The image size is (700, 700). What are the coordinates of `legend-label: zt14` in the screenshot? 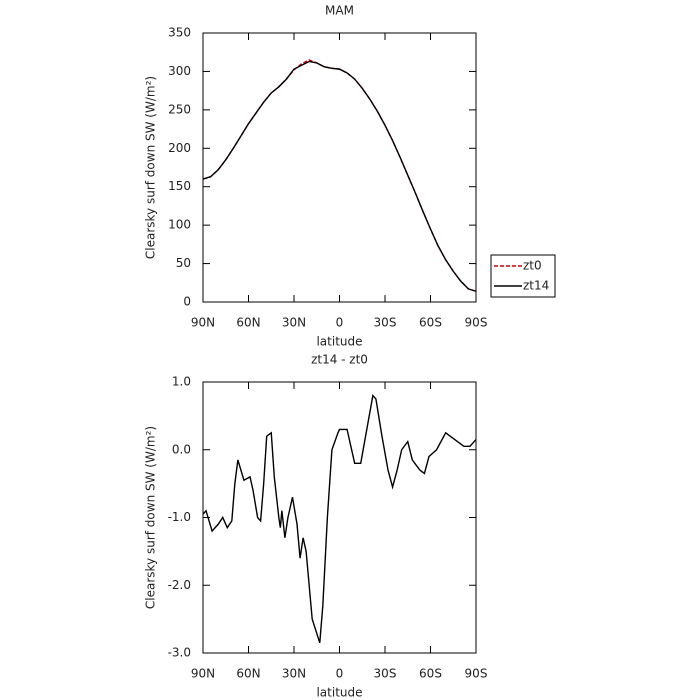 It's located at (536, 286).